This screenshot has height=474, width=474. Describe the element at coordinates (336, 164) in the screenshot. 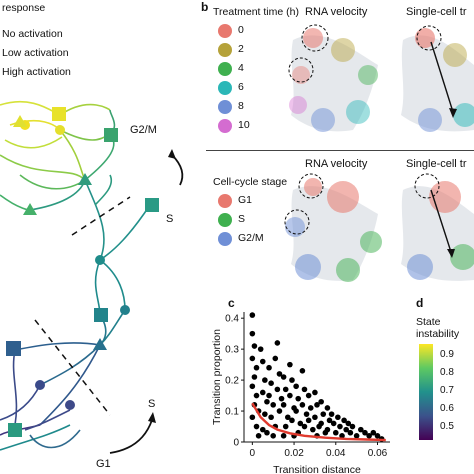

I see `col-title-rna-velocity-bottom: RNA velocity` at that location.